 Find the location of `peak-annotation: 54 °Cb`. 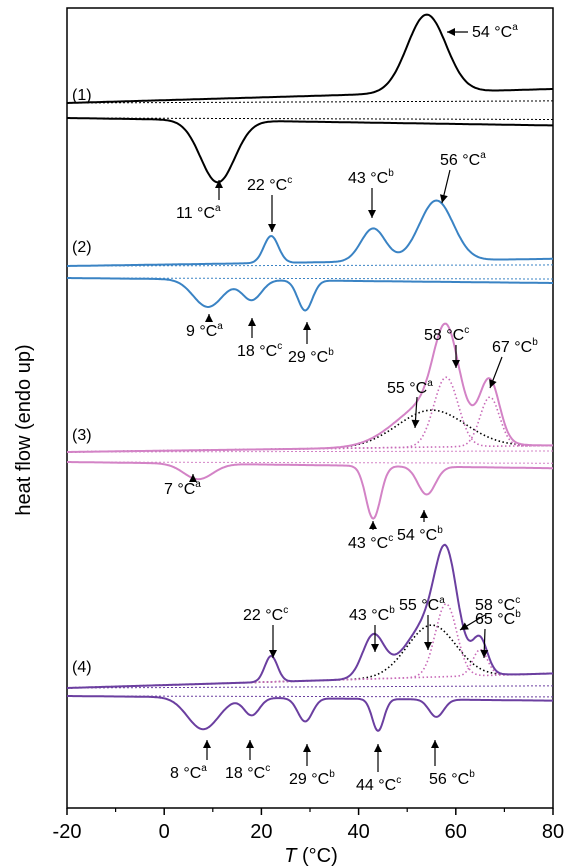

peak-annotation: 54 °Cb is located at coordinates (420, 534).